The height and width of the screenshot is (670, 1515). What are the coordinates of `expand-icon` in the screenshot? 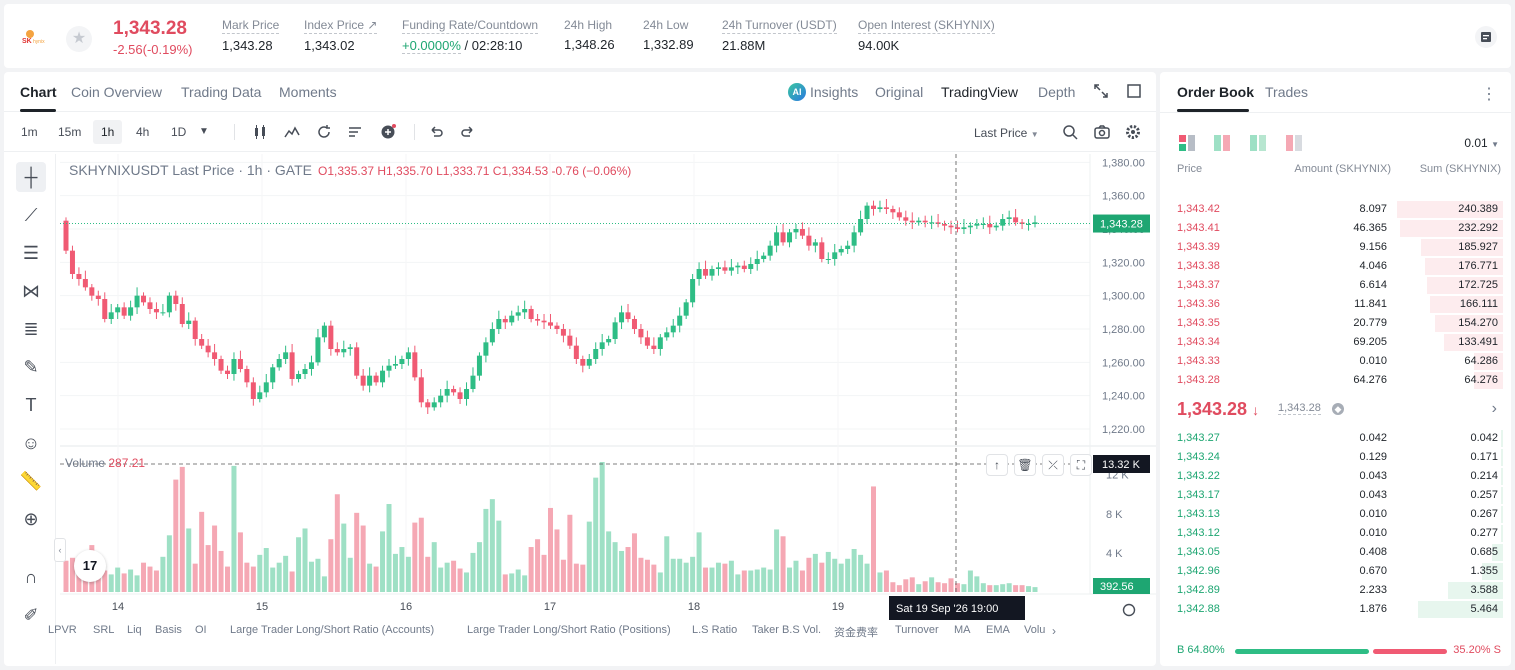 It's located at (1101, 91).